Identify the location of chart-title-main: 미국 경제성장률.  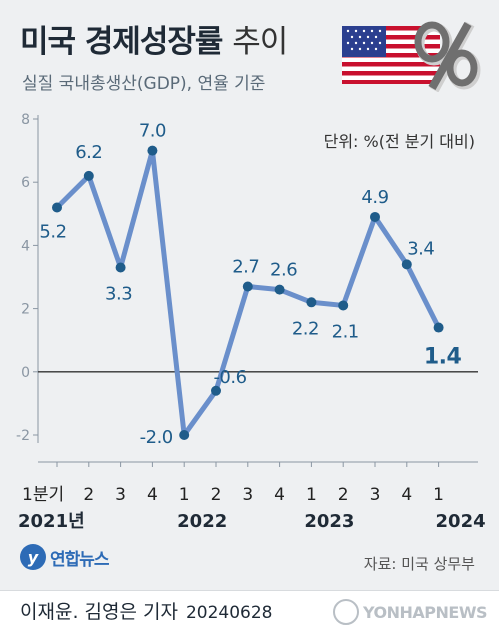
(121, 42).